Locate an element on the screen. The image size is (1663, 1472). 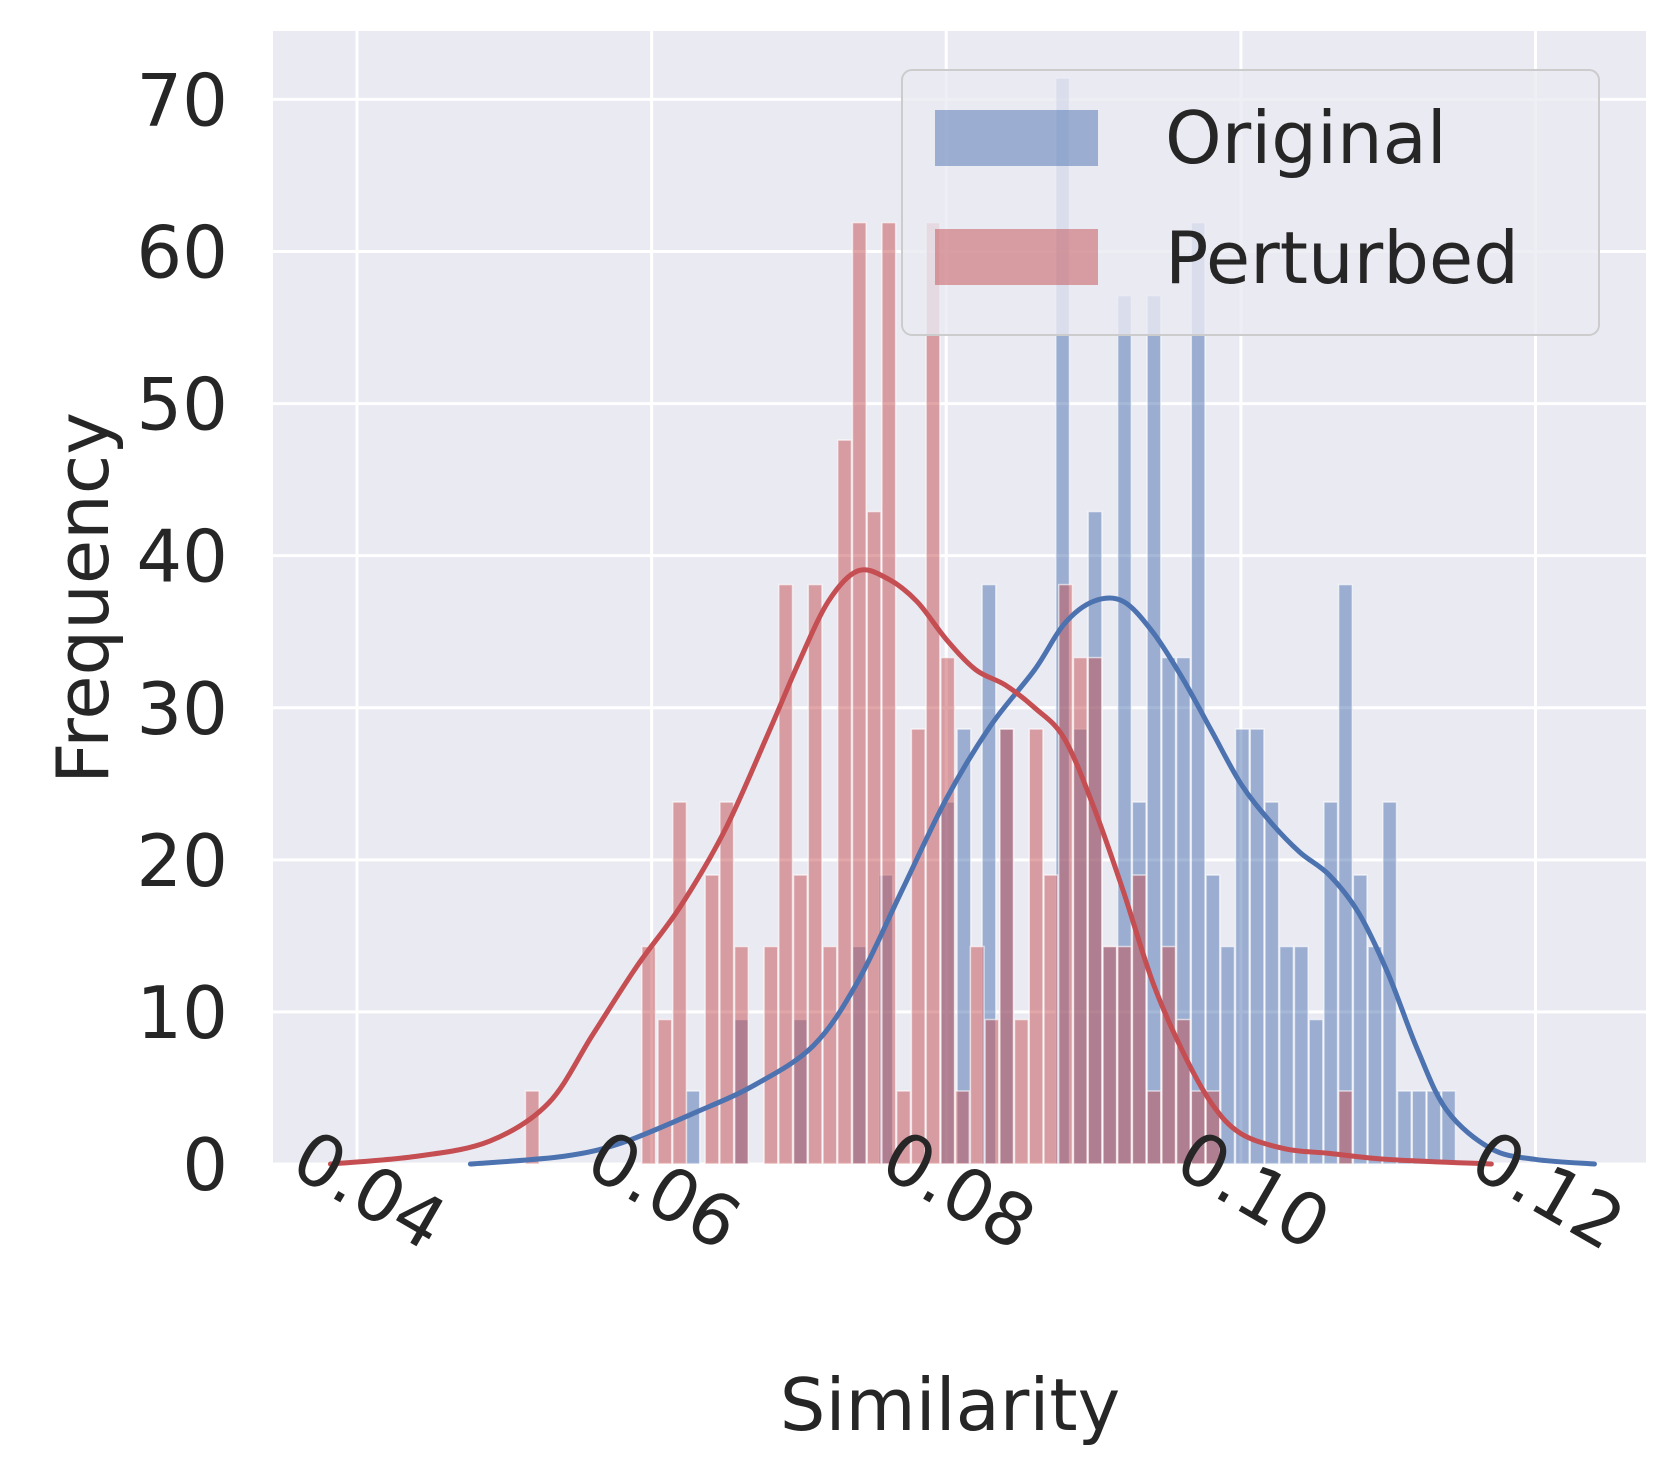
x-axis-title: Similarity is located at coordinates (950, 1405).